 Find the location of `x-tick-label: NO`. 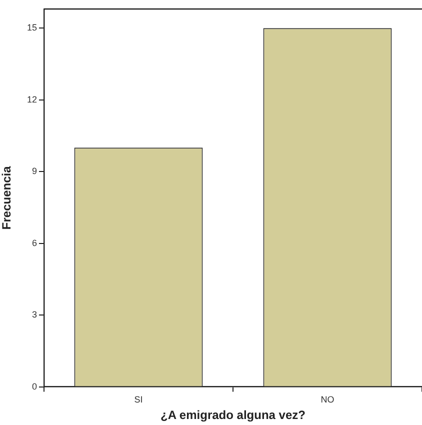

x-tick-label: NO is located at coordinates (327, 399).